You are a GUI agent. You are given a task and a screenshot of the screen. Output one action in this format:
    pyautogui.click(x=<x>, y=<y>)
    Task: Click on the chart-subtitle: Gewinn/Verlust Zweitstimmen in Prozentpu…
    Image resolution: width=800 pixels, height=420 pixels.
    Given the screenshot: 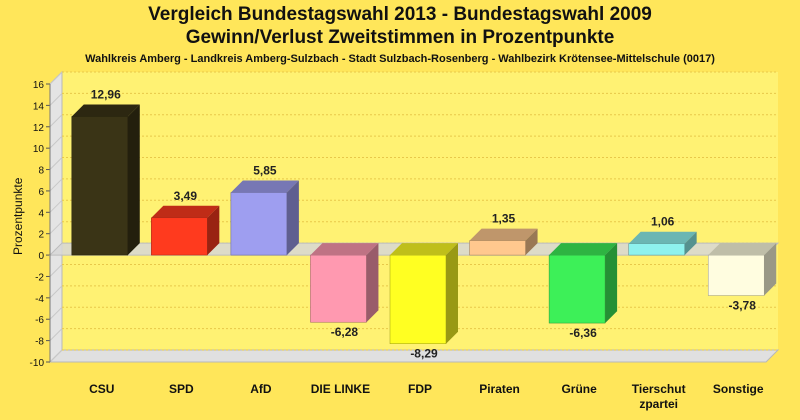 What is the action you would take?
    pyautogui.click(x=400, y=37)
    